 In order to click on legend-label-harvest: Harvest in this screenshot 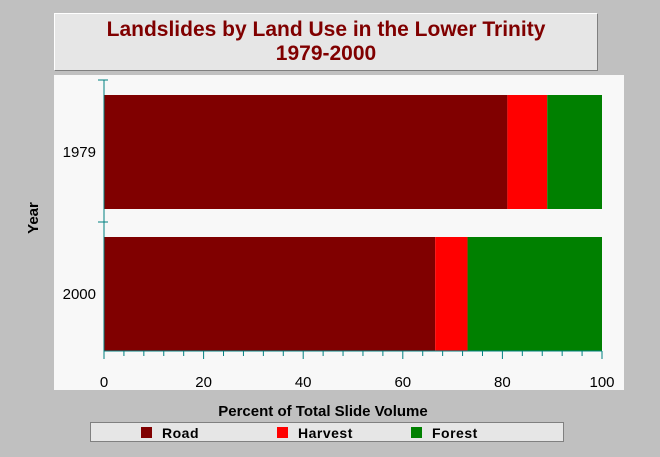, I will do `click(325, 433)`.